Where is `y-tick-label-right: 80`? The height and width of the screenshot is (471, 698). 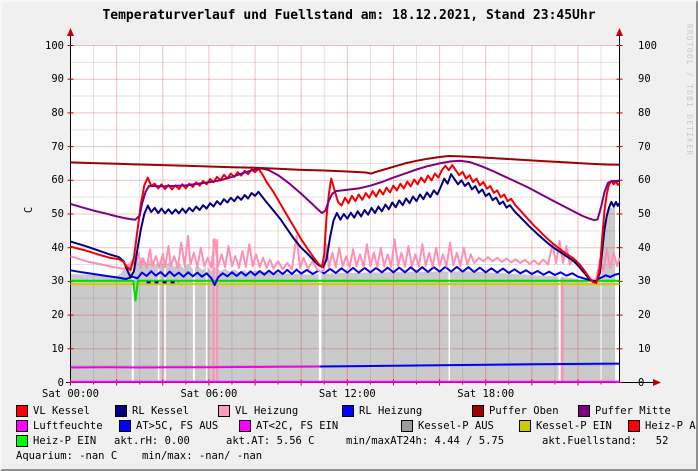
y-tick-label-right: 80 is located at coordinates (644, 112).